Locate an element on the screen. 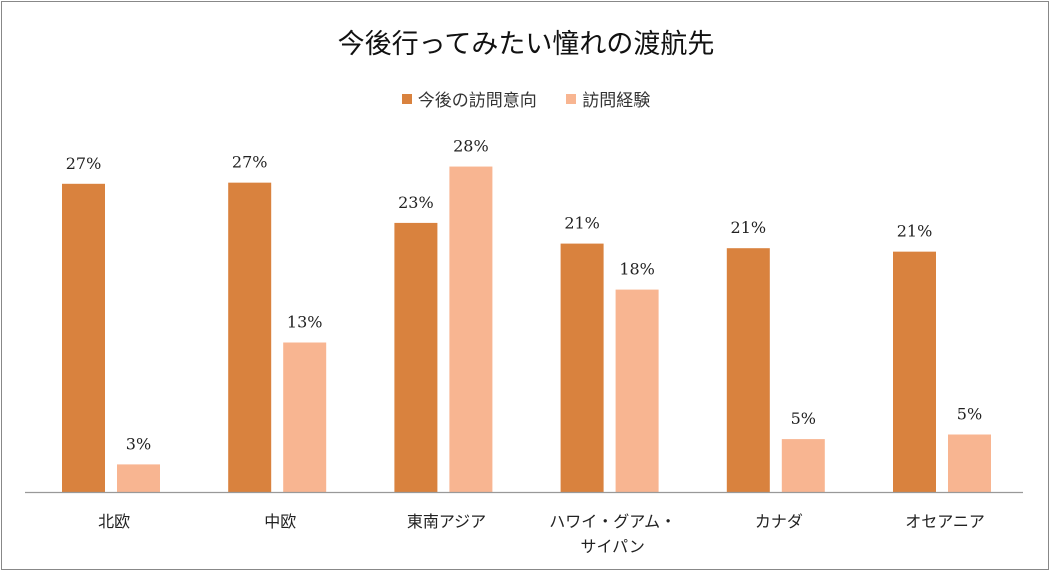  legend-label-experience: 訪問経験 is located at coordinates (616, 101).